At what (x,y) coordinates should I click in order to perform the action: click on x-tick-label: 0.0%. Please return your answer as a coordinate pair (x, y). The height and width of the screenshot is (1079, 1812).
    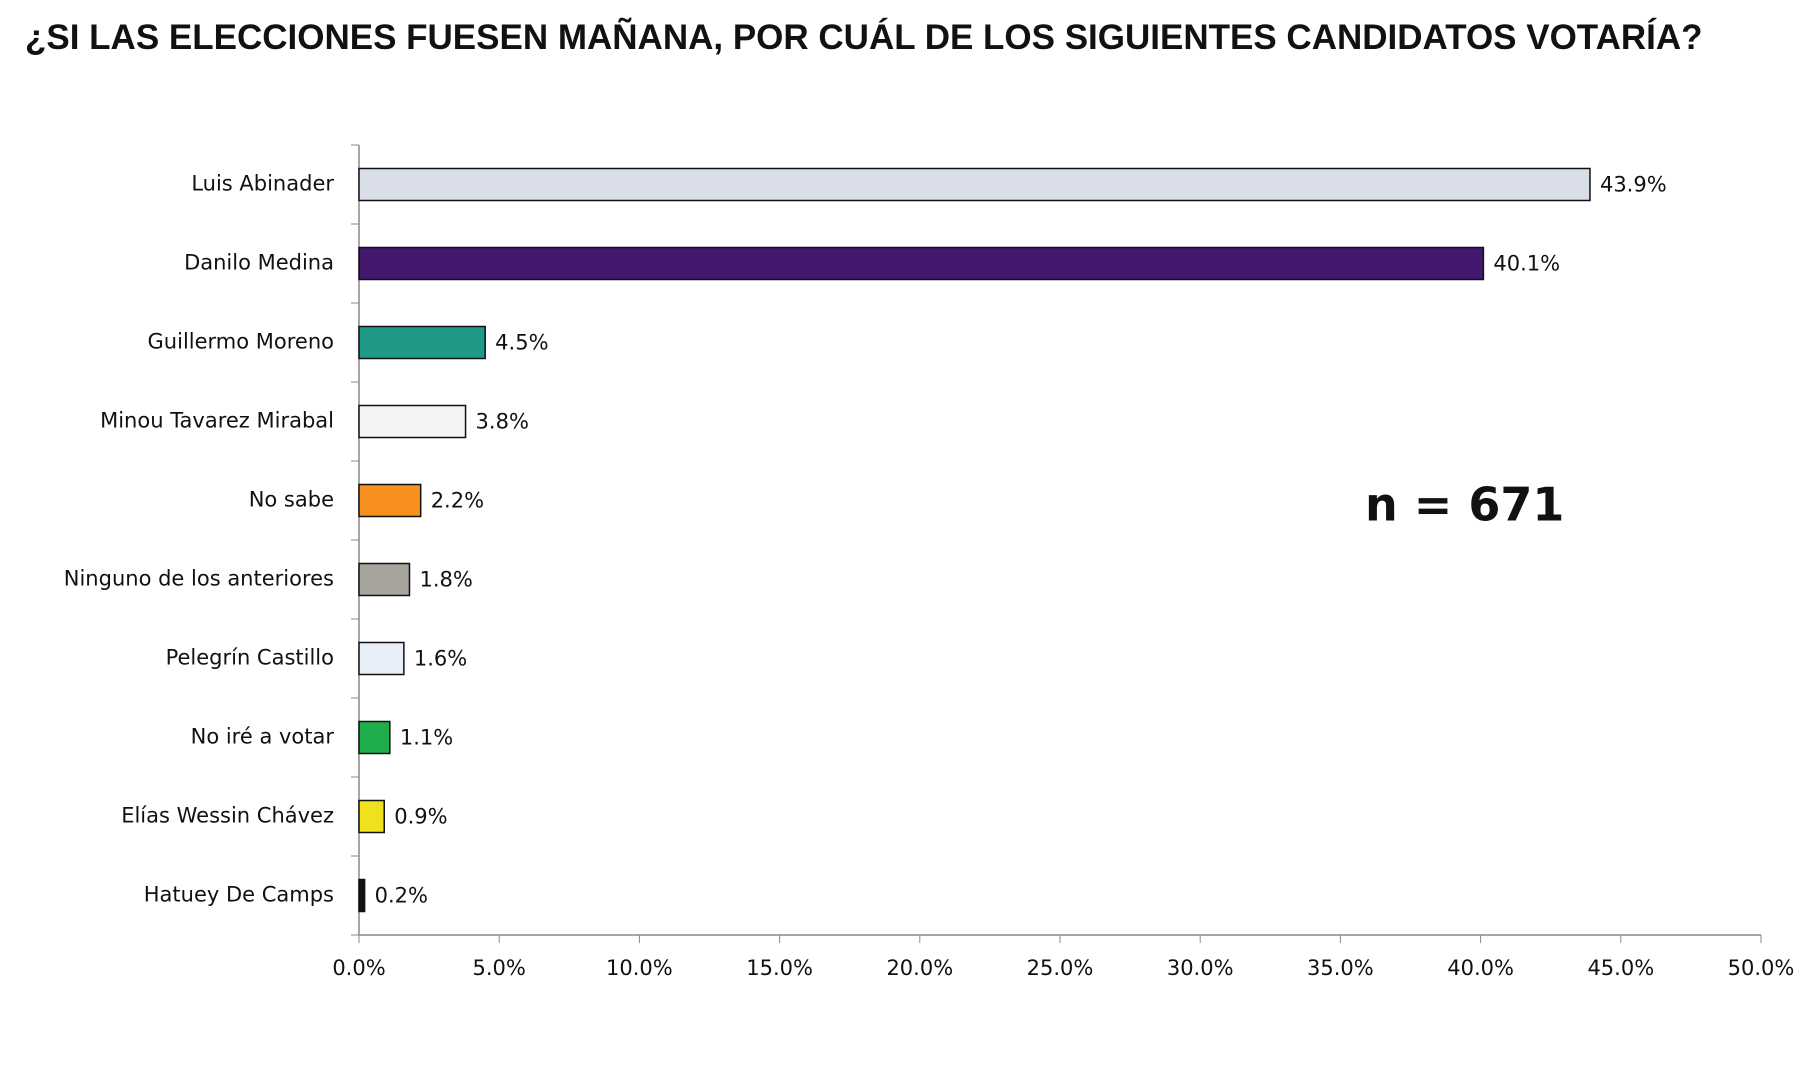
    Looking at the image, I should click on (358, 968).